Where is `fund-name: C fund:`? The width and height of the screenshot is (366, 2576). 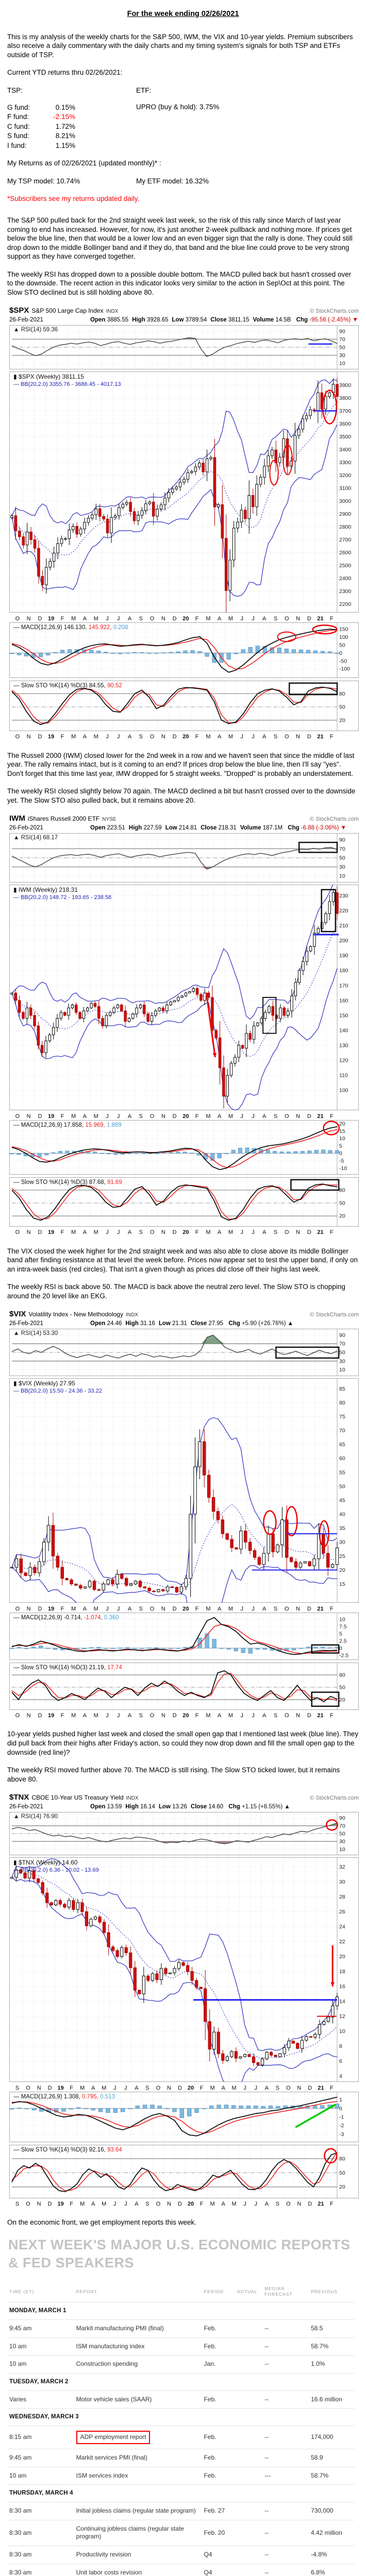
fund-name: C fund: is located at coordinates (18, 126).